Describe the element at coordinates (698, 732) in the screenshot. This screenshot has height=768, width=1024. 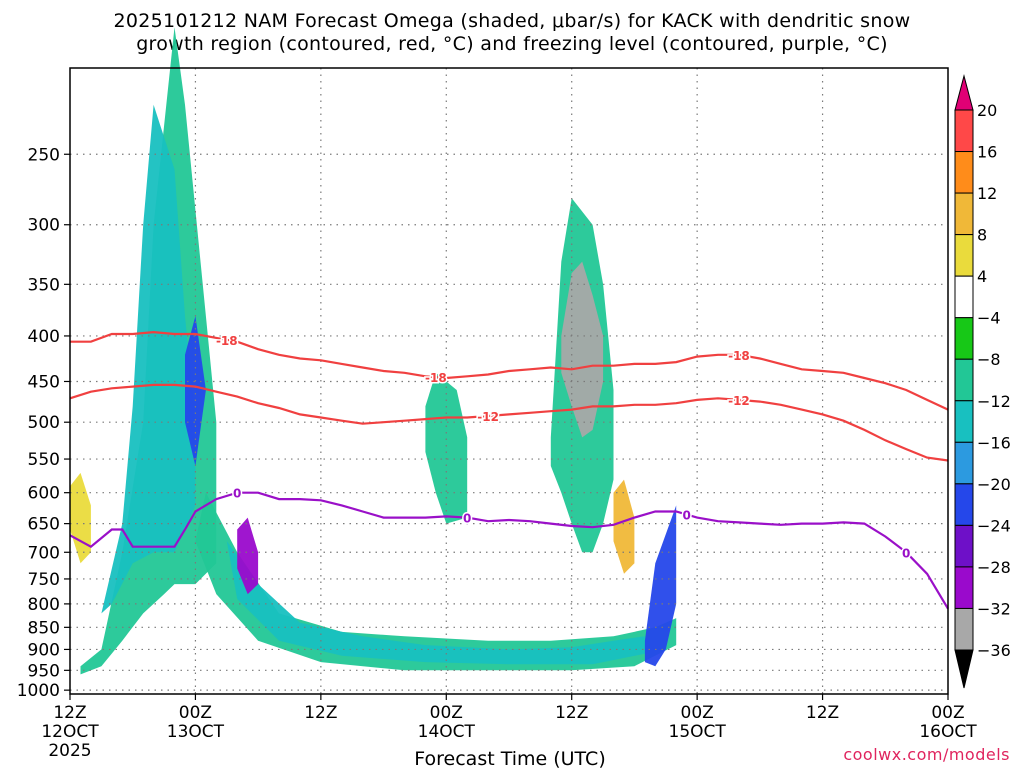
I see `x-tick-label: 15OCT` at that location.